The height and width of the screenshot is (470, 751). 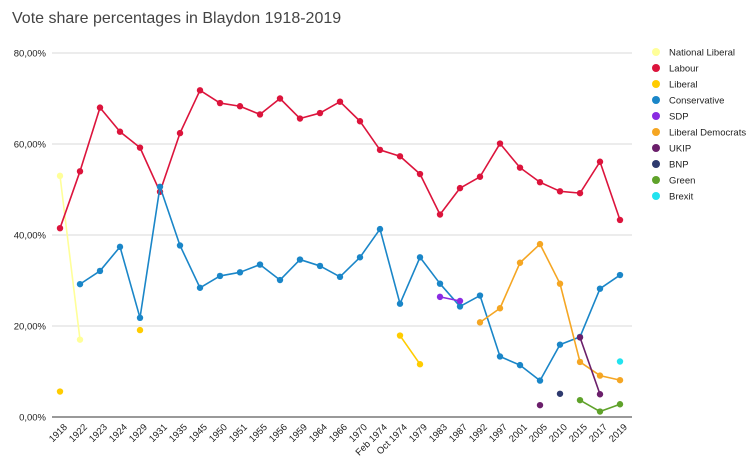 What do you see at coordinates (570, 371) in the screenshot?
I see `series-ukip` at bounding box center [570, 371].